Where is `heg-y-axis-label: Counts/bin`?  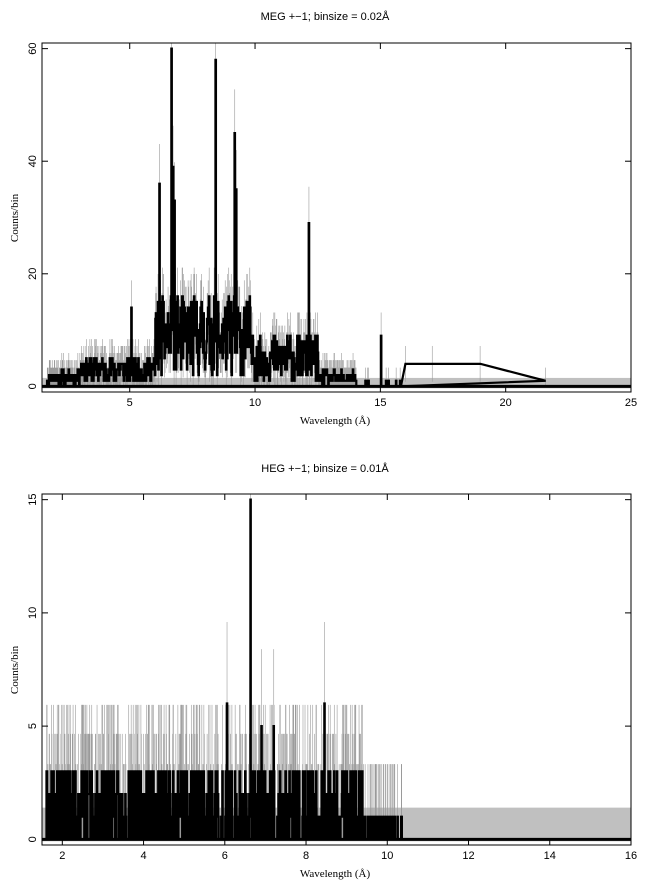 heg-y-axis-label: Counts/bin is located at coordinates (15, 669).